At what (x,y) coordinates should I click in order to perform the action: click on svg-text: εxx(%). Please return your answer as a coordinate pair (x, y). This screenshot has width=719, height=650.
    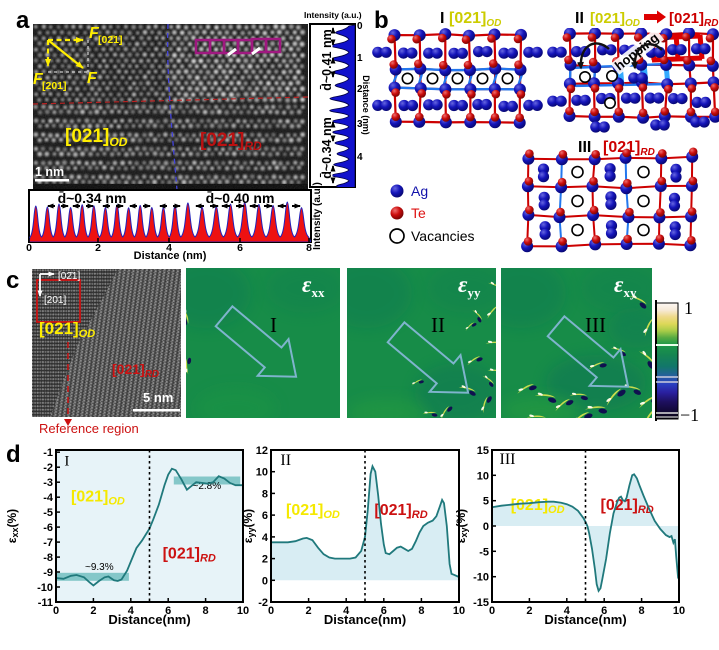
    Looking at the image, I should click on (12, 526).